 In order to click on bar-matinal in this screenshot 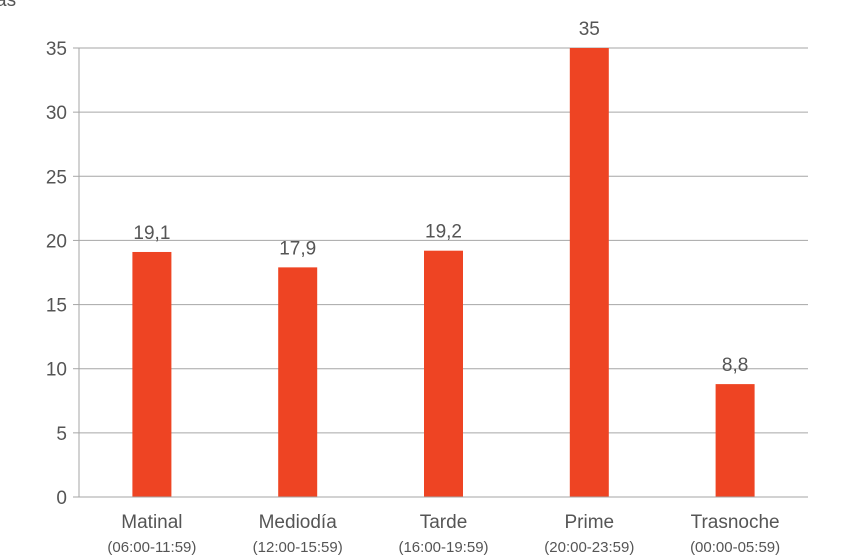, I will do `click(152, 374)`.